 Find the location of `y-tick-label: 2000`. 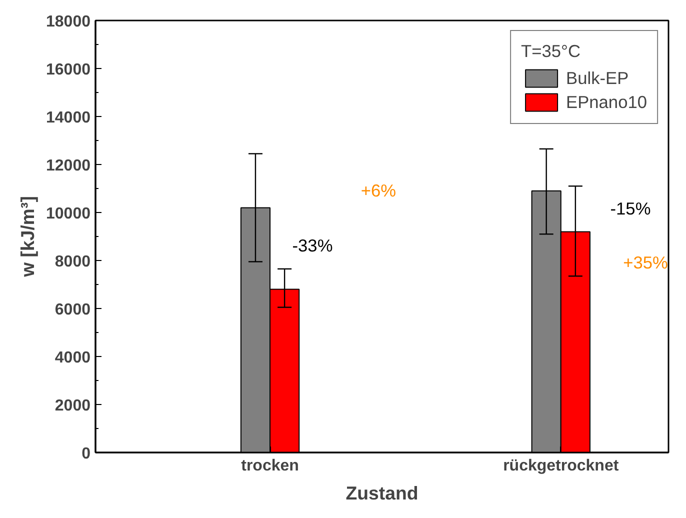

y-tick-label: 2000 is located at coordinates (72, 406).